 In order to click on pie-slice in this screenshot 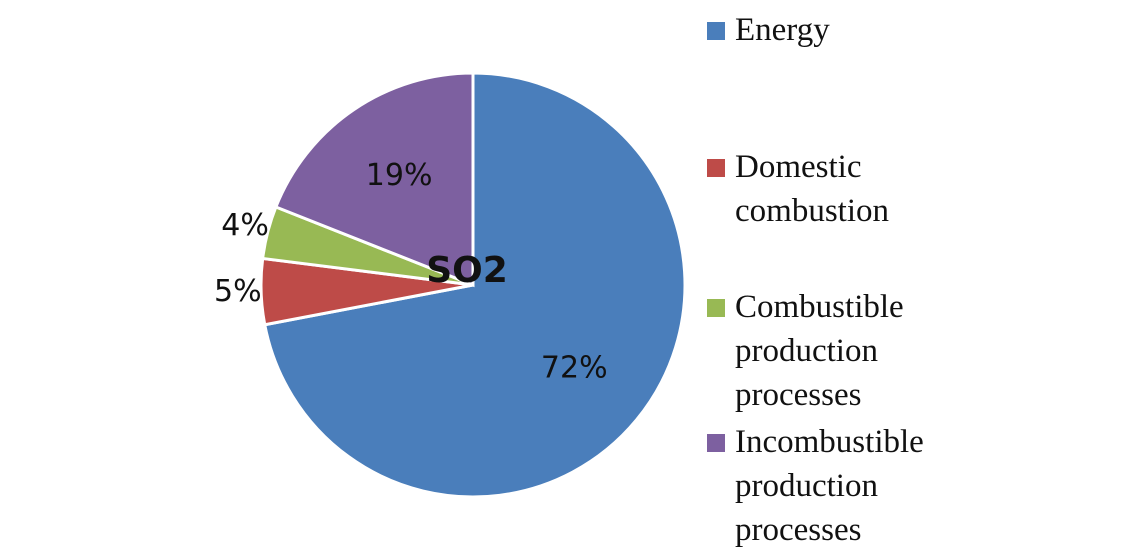, I will do `click(374, 179)`.